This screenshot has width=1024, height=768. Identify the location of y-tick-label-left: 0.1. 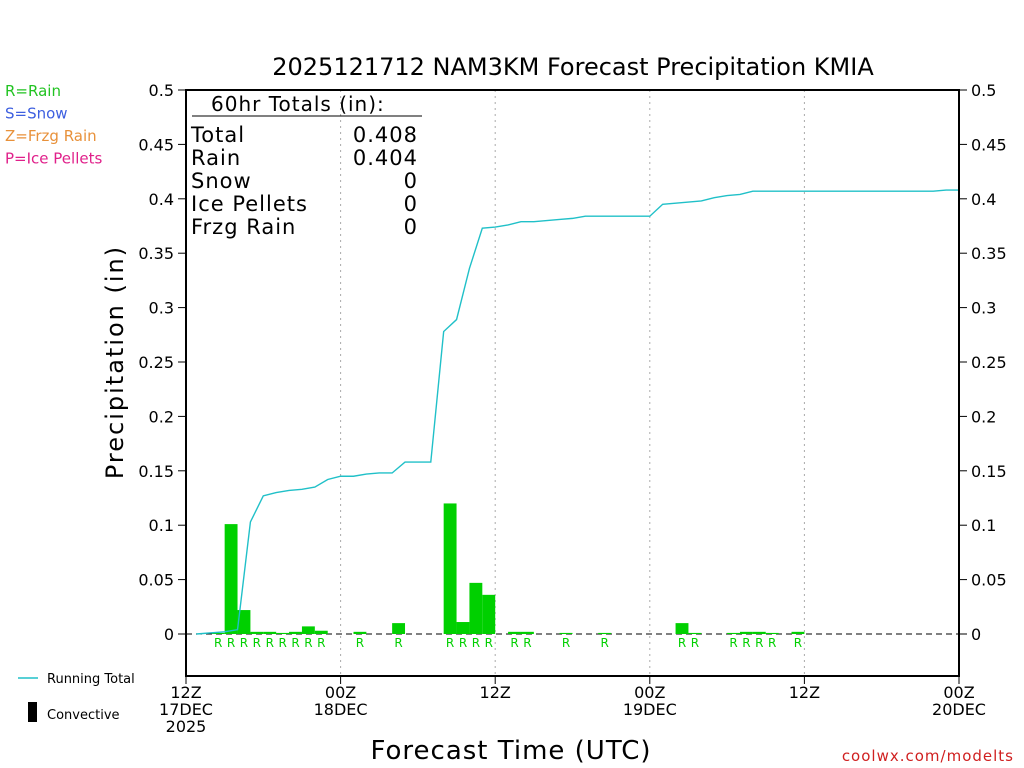
(161, 525).